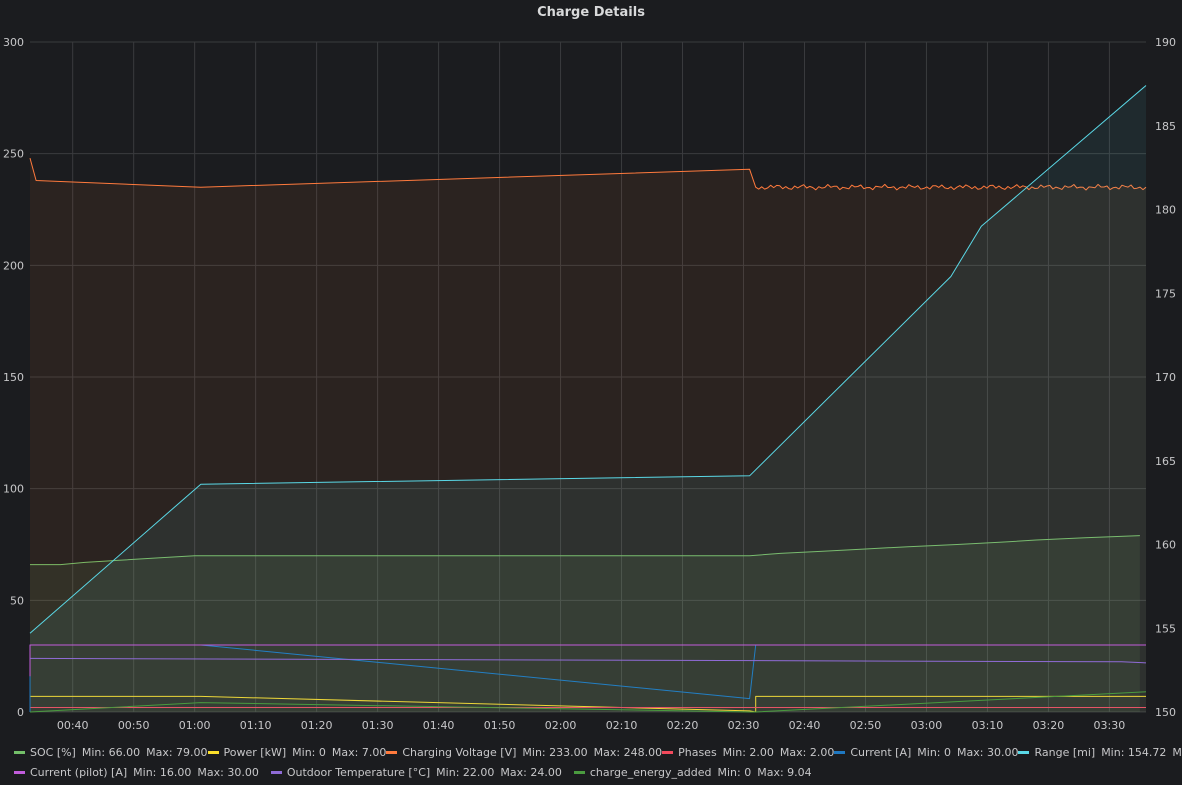  Describe the element at coordinates (13, 42) in the screenshot. I see `y-left-tick-label: 300` at that location.